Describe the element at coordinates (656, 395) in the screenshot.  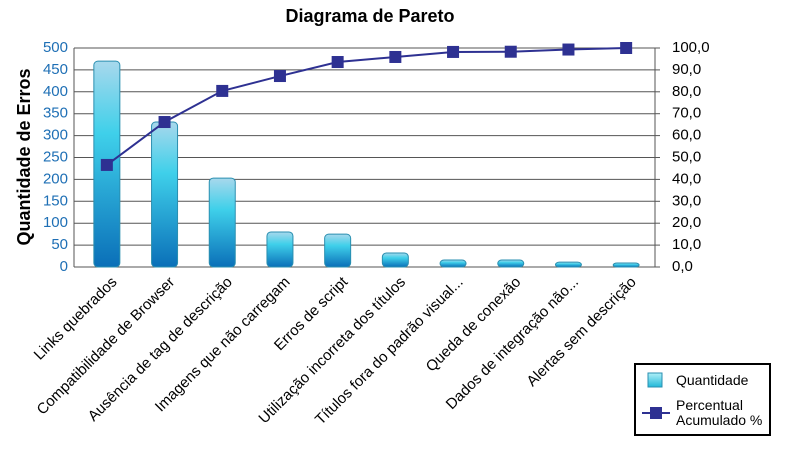
I see `legend-icons` at that location.